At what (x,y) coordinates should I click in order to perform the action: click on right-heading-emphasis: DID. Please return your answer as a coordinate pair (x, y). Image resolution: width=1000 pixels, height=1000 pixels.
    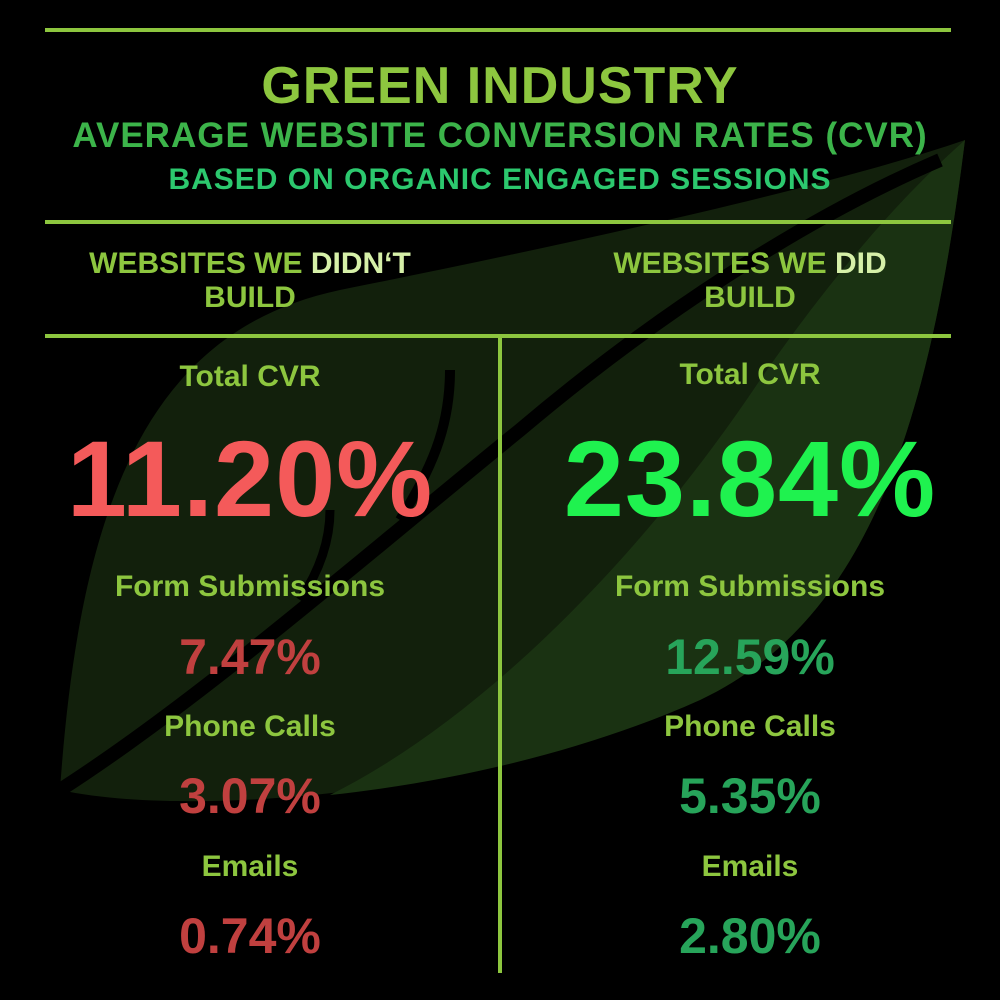
    Looking at the image, I should click on (861, 263).